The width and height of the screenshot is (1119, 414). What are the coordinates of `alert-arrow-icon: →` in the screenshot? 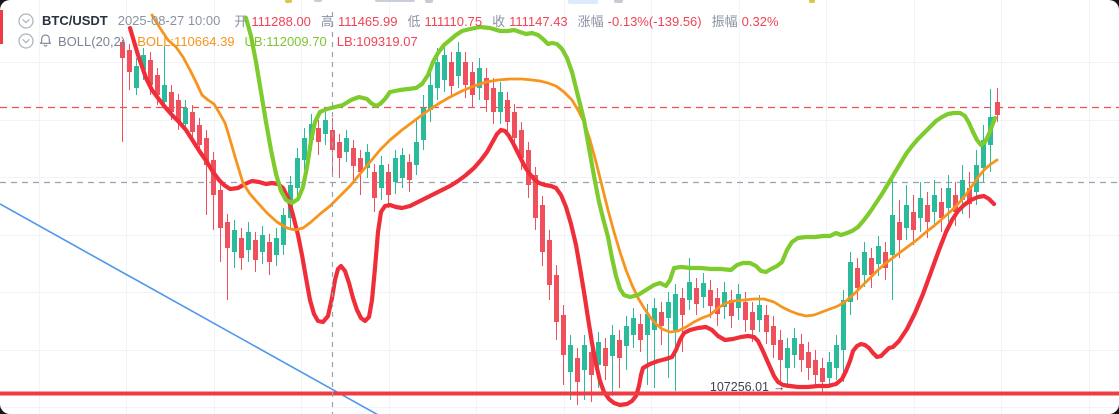 It's located at (779, 387).